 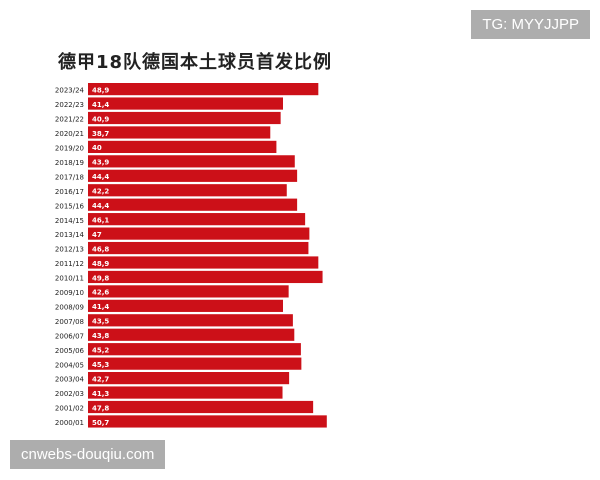 What do you see at coordinates (69, 423) in the screenshot?
I see `y-tick-label: 2000/01` at bounding box center [69, 423].